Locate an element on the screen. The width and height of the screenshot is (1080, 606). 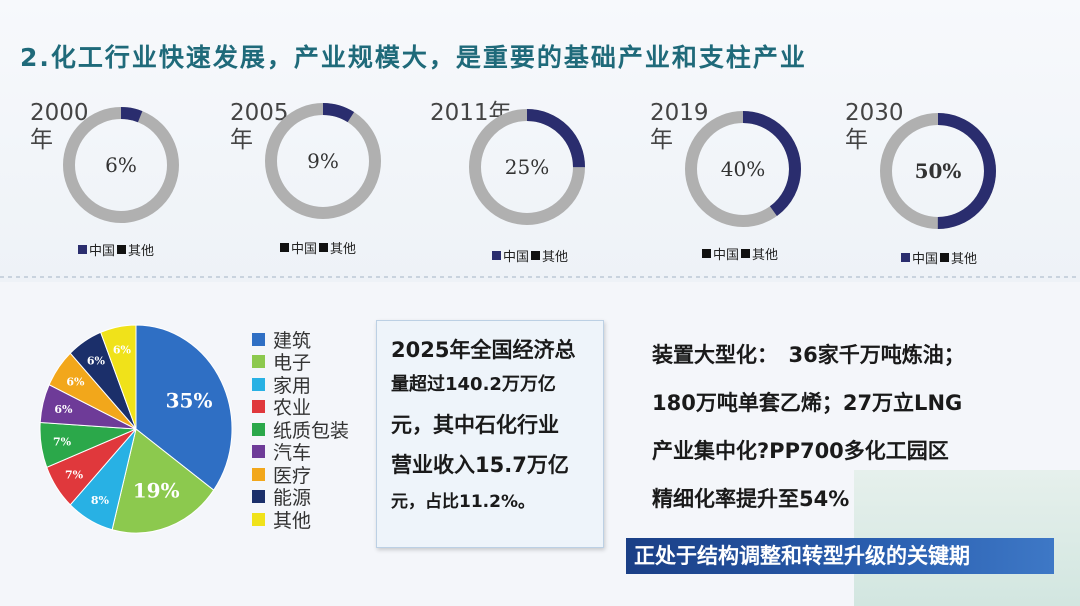
legend-item-medical: 医疗 is located at coordinates (300, 475).